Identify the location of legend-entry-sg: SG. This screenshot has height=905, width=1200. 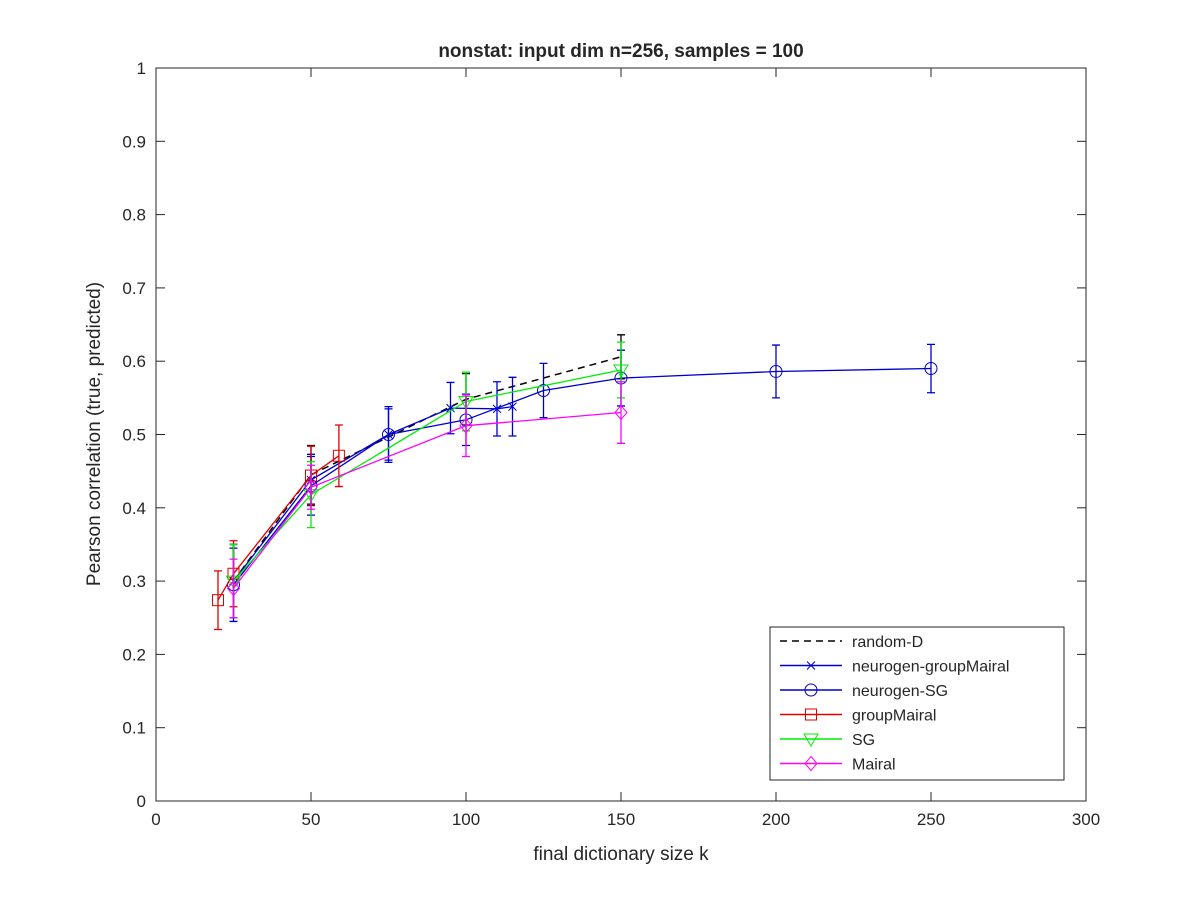
(827, 740).